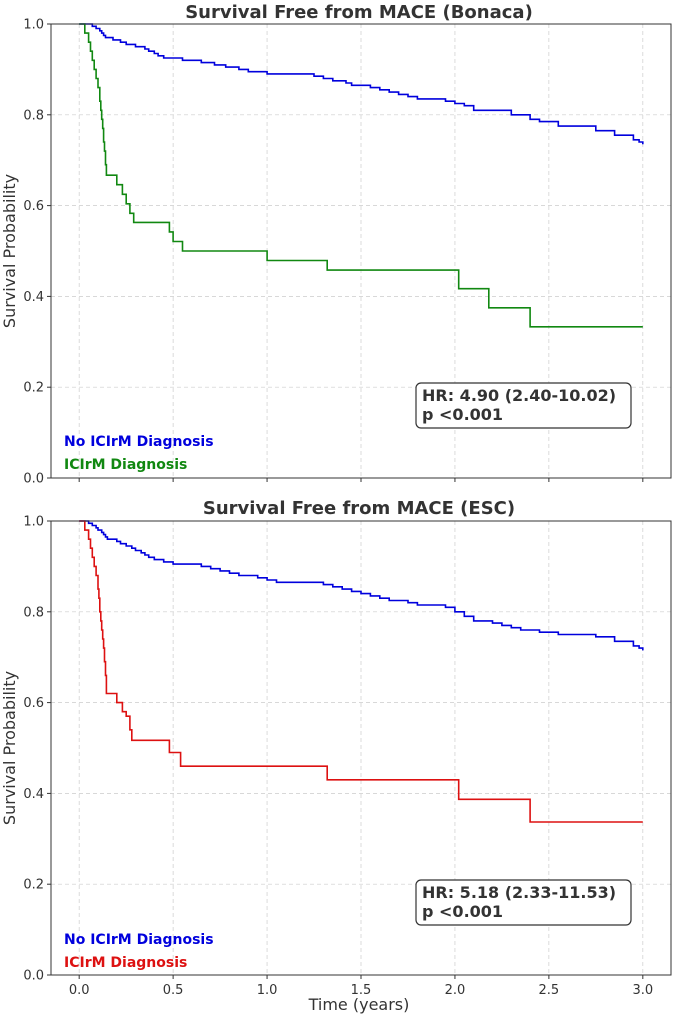  I want to click on x-tick-label: 2.5, so click(549, 990).